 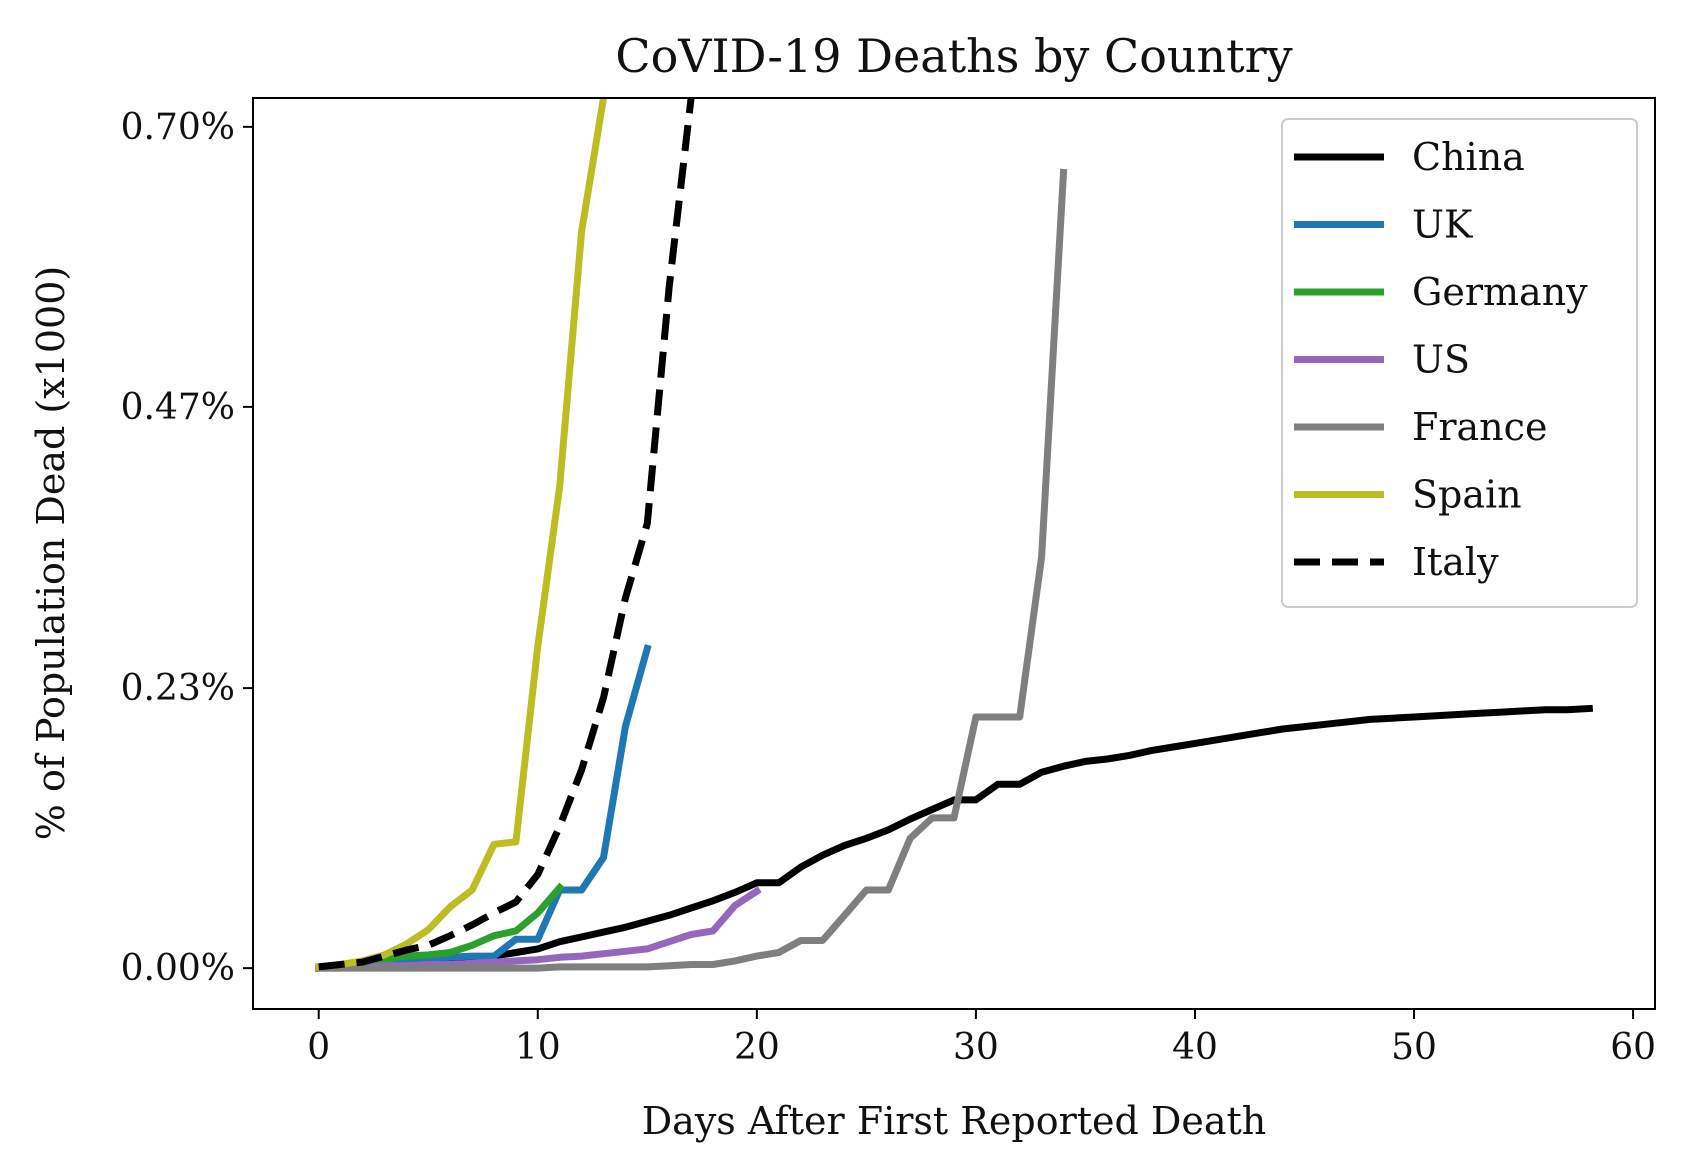 What do you see at coordinates (1414, 1047) in the screenshot?
I see `x-tick-label: 50` at bounding box center [1414, 1047].